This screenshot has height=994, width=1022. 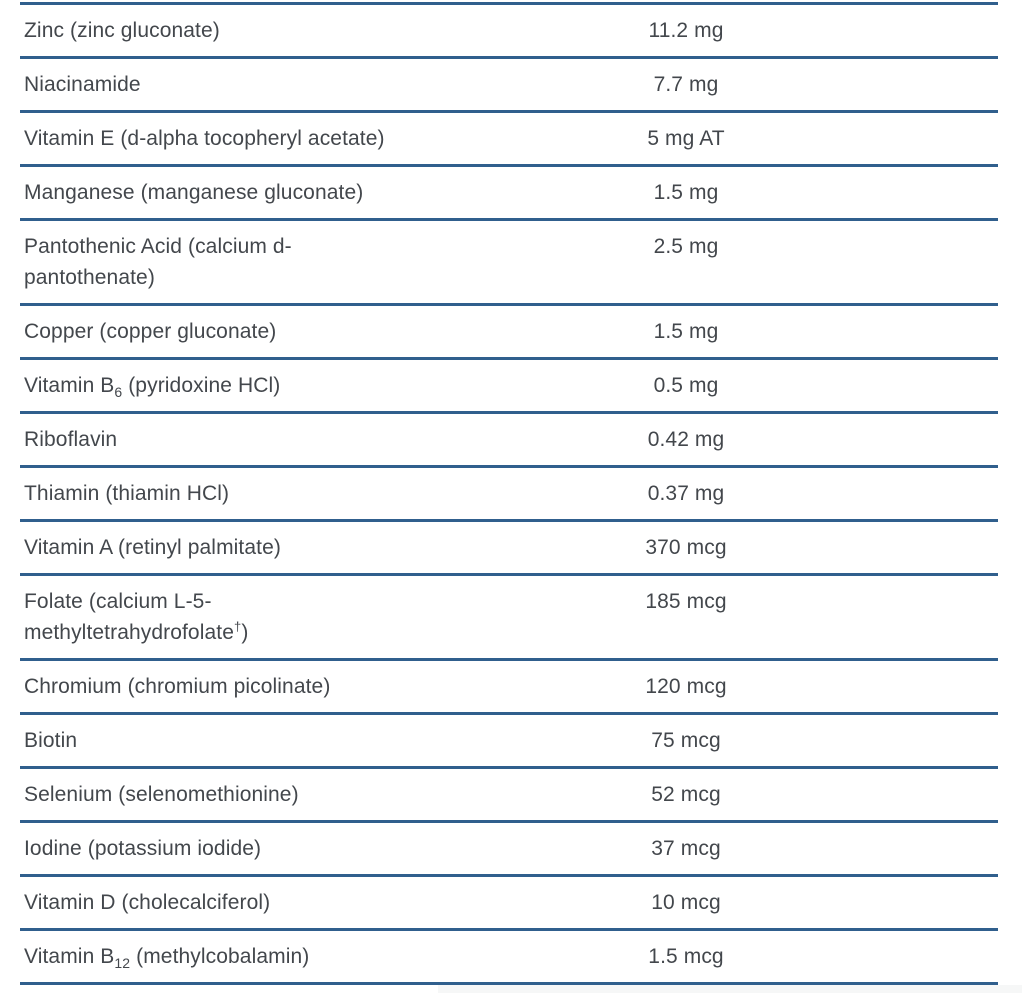 What do you see at coordinates (509, 387) in the screenshot?
I see `nutrient-row: Vitamin B6 (pyridoxine HCl) 0.5 mg` at bounding box center [509, 387].